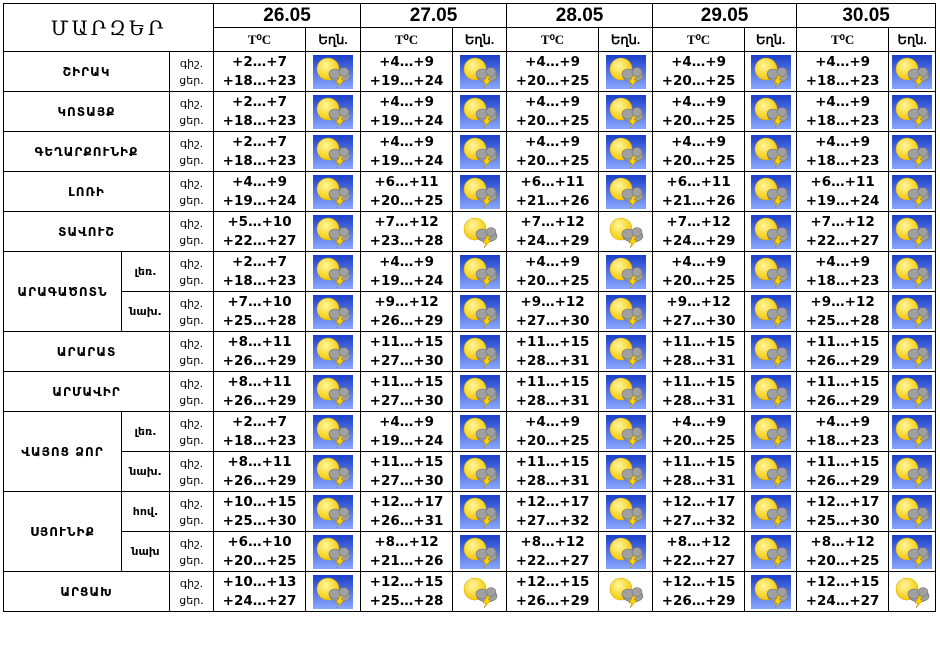 The width and height of the screenshot is (940, 649). What do you see at coordinates (843, 311) in the screenshot?
I see `temperature-cell: +9…+12 +25…+28` at bounding box center [843, 311].